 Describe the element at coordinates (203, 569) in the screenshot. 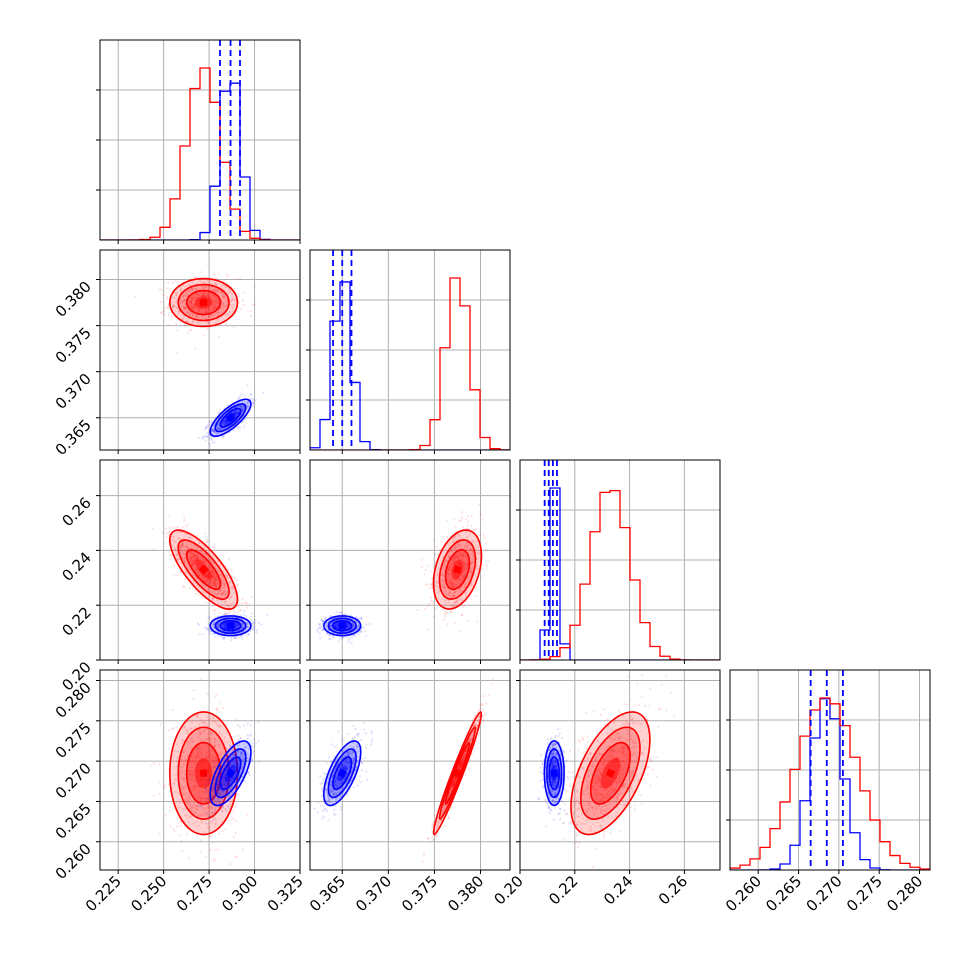

I see `density-peak` at that location.